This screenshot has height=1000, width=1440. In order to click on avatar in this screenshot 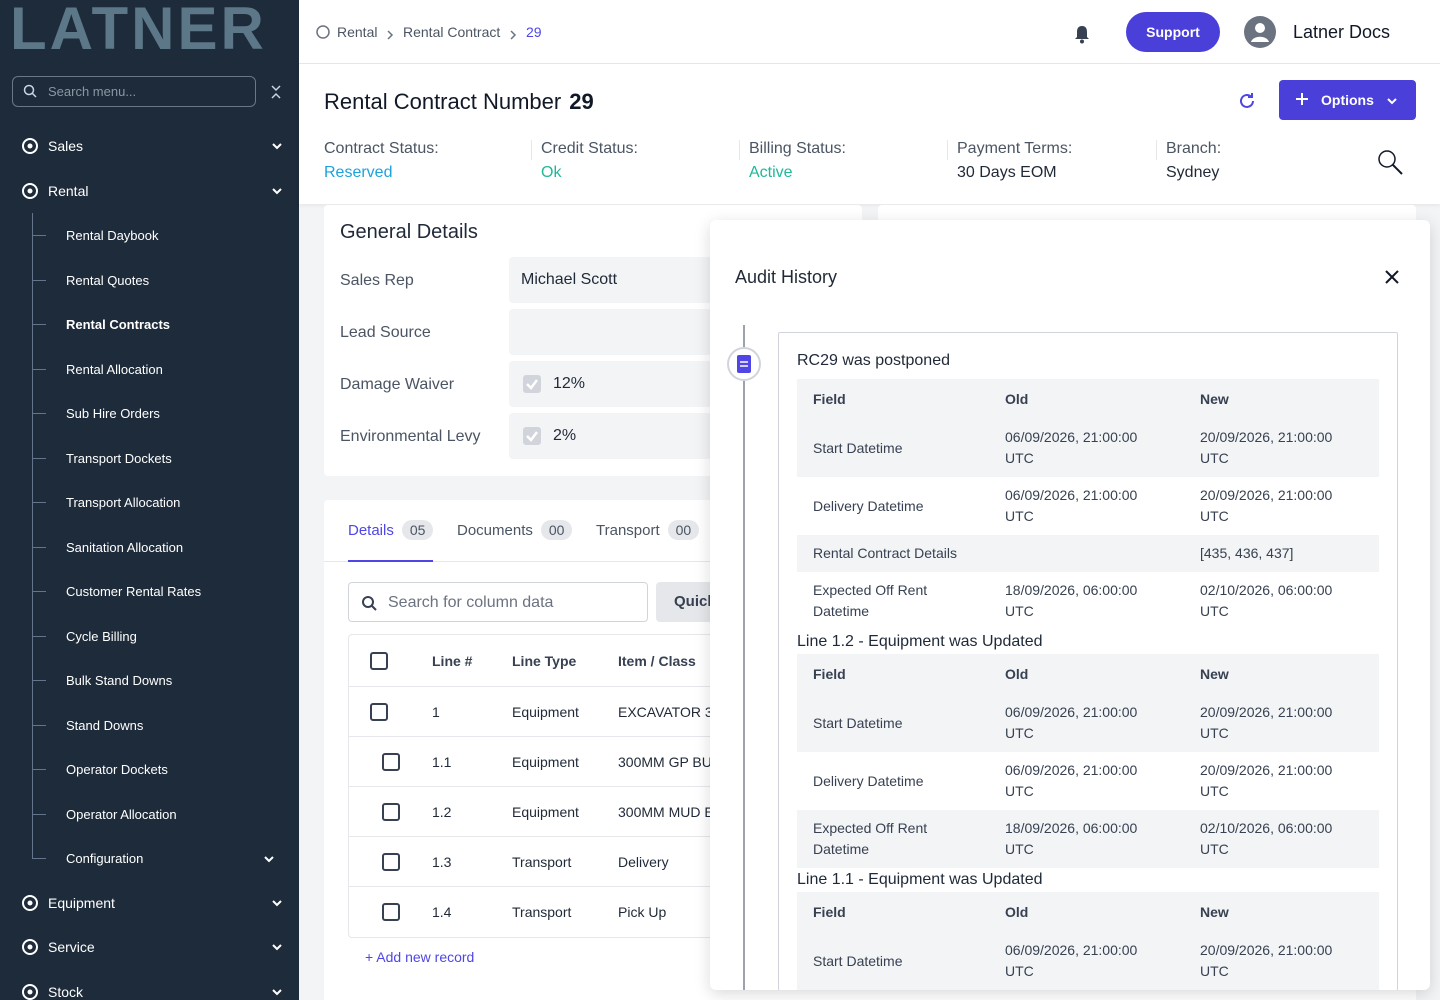, I will do `click(1260, 34)`.